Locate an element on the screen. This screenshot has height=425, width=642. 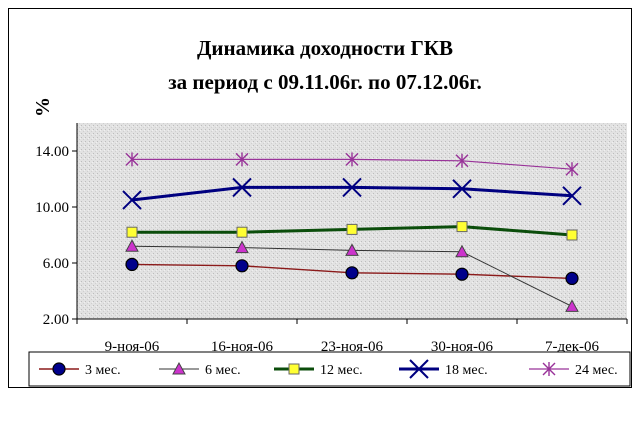
legend-label: 18 мес. is located at coordinates (466, 370).